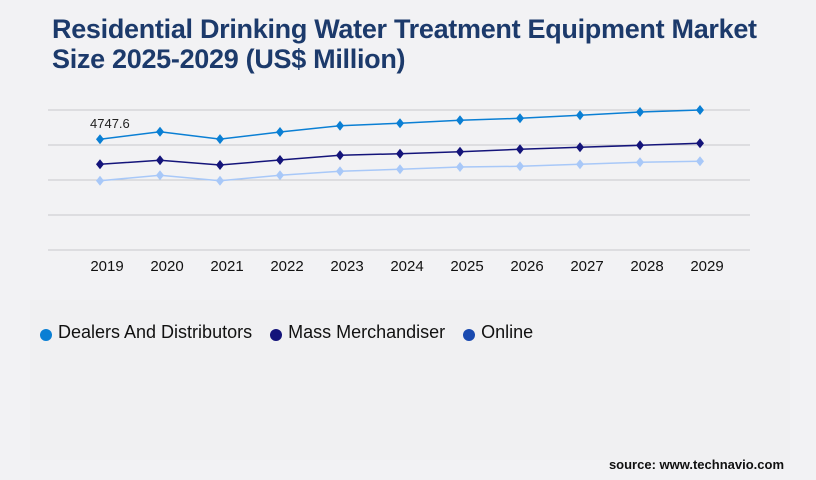 This screenshot has height=480, width=816. What do you see at coordinates (106, 266) in the screenshot?
I see `x-tick-label: 2019` at bounding box center [106, 266].